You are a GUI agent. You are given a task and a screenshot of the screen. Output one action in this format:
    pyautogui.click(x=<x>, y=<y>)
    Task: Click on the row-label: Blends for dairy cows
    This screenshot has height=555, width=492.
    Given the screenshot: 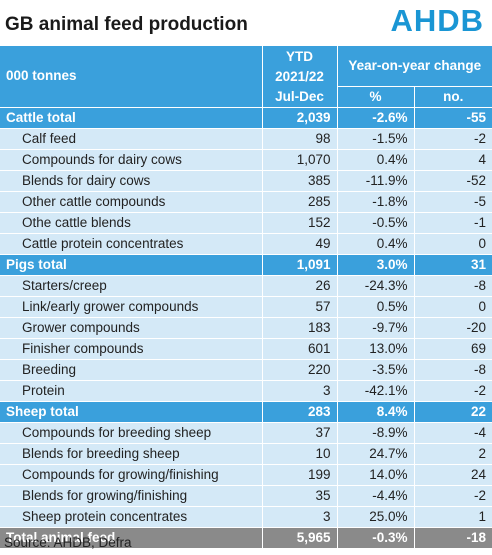 What is the action you would take?
    pyautogui.click(x=131, y=180)
    